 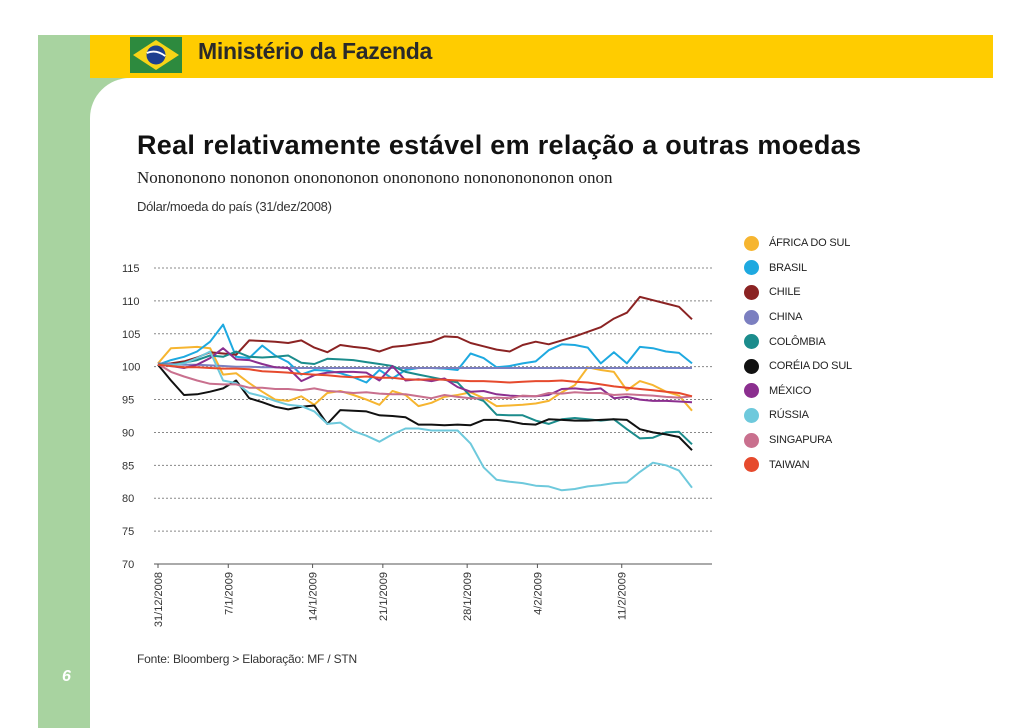 What do you see at coordinates (229, 593) in the screenshot?
I see `x-tick-label-1: 7/1/2009` at bounding box center [229, 593].